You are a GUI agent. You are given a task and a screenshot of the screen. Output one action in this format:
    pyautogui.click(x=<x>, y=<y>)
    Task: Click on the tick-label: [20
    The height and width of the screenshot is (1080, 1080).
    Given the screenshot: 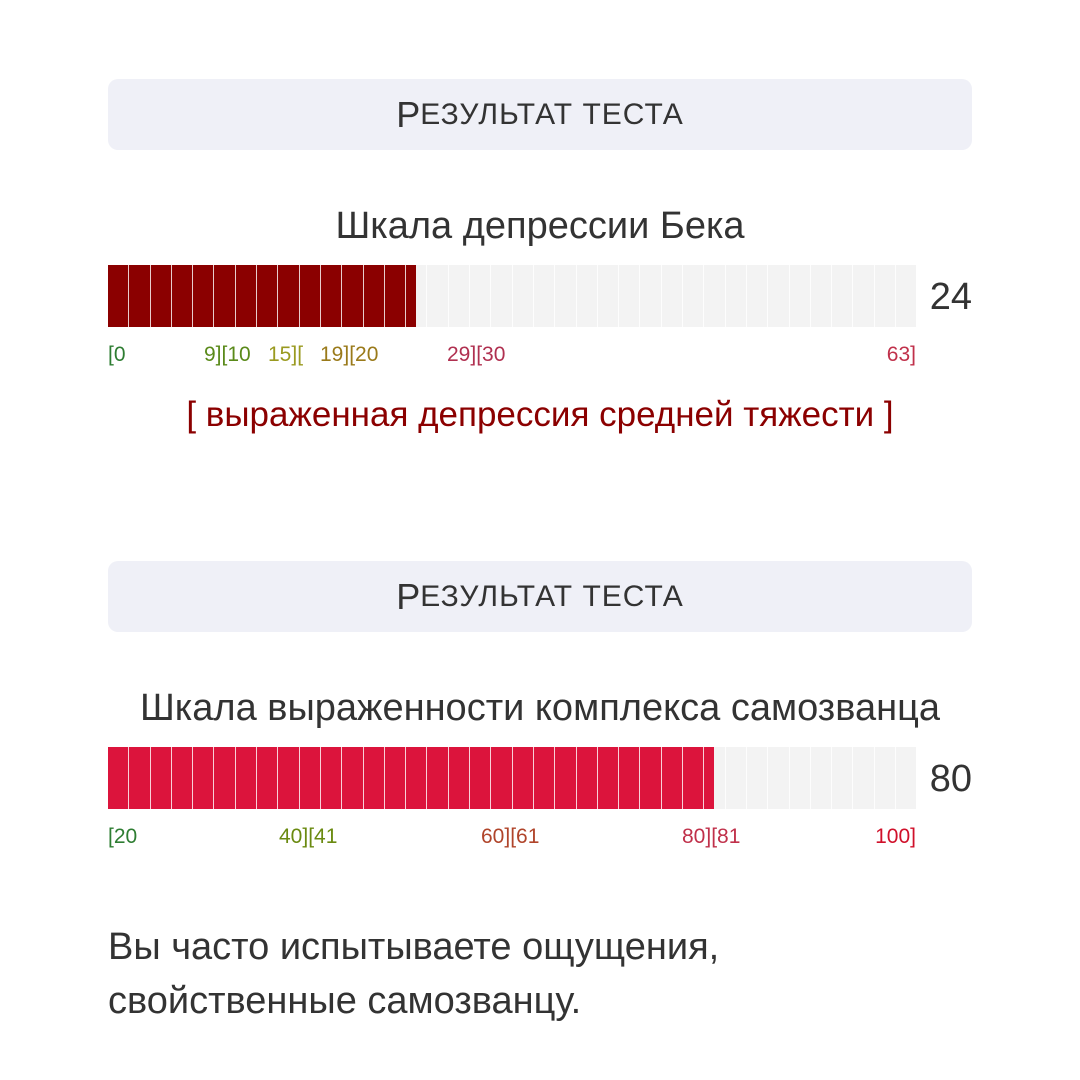 What is the action you would take?
    pyautogui.click(x=123, y=836)
    